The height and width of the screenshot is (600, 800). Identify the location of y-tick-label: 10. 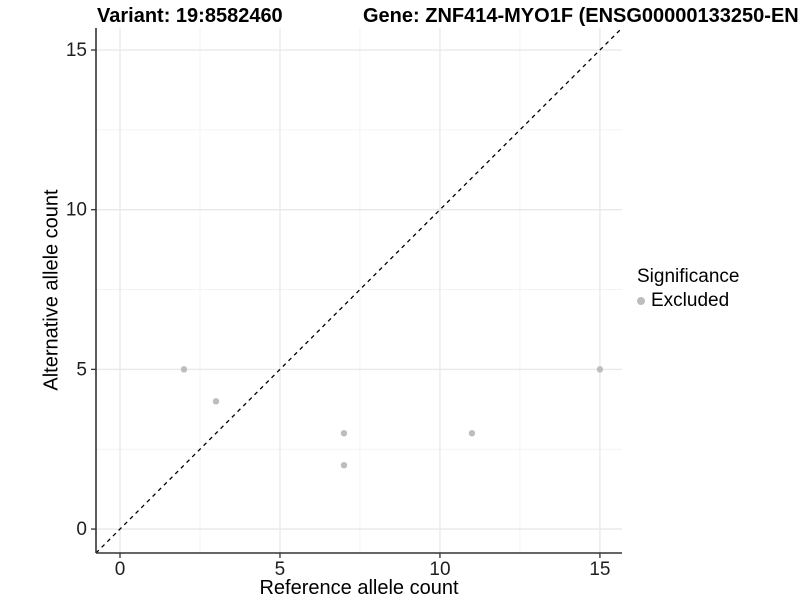
(76, 210).